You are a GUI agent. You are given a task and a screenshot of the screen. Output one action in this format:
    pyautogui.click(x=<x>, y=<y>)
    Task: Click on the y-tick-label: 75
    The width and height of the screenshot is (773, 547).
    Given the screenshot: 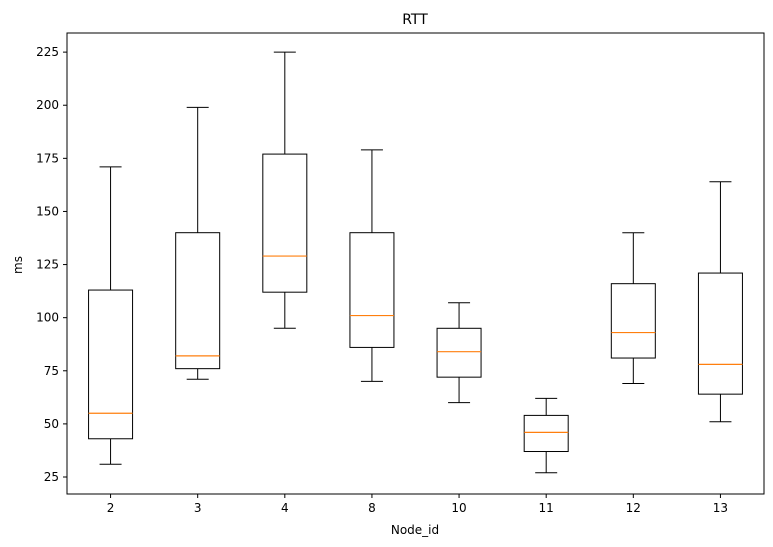 What is the action you would take?
    pyautogui.click(x=51, y=371)
    